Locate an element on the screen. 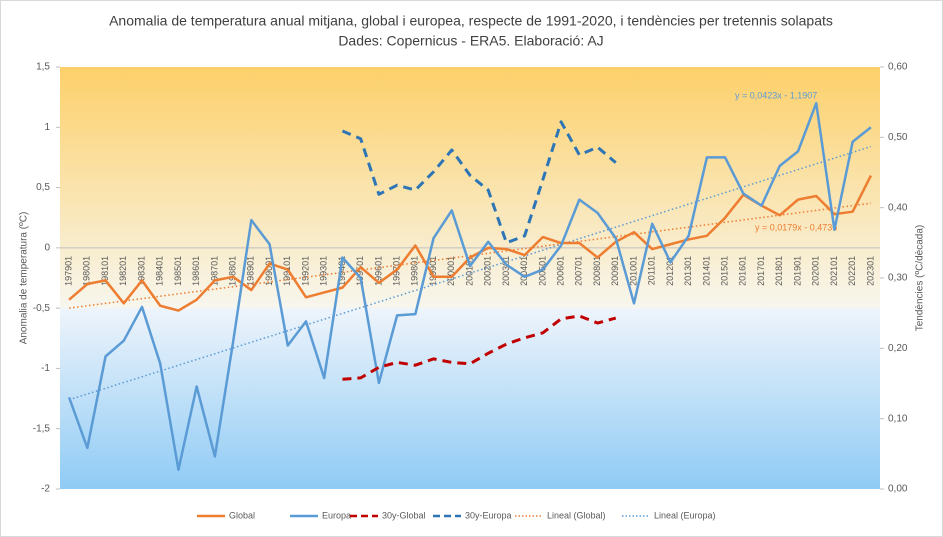 The height and width of the screenshot is (537, 943). x-tick-label: 199201 is located at coordinates (305, 271).